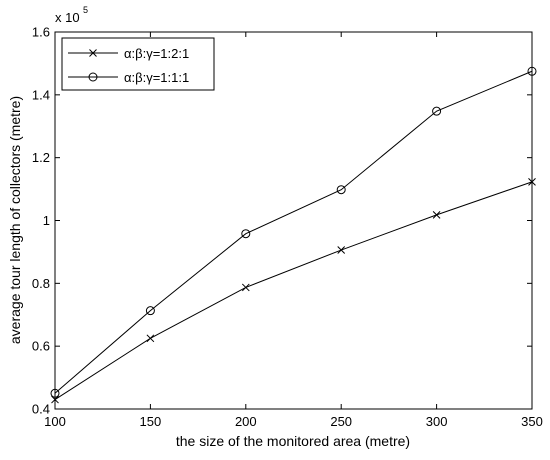 This screenshot has height=460, width=550. I want to click on y-tick-label: 1.4, so click(41, 94).